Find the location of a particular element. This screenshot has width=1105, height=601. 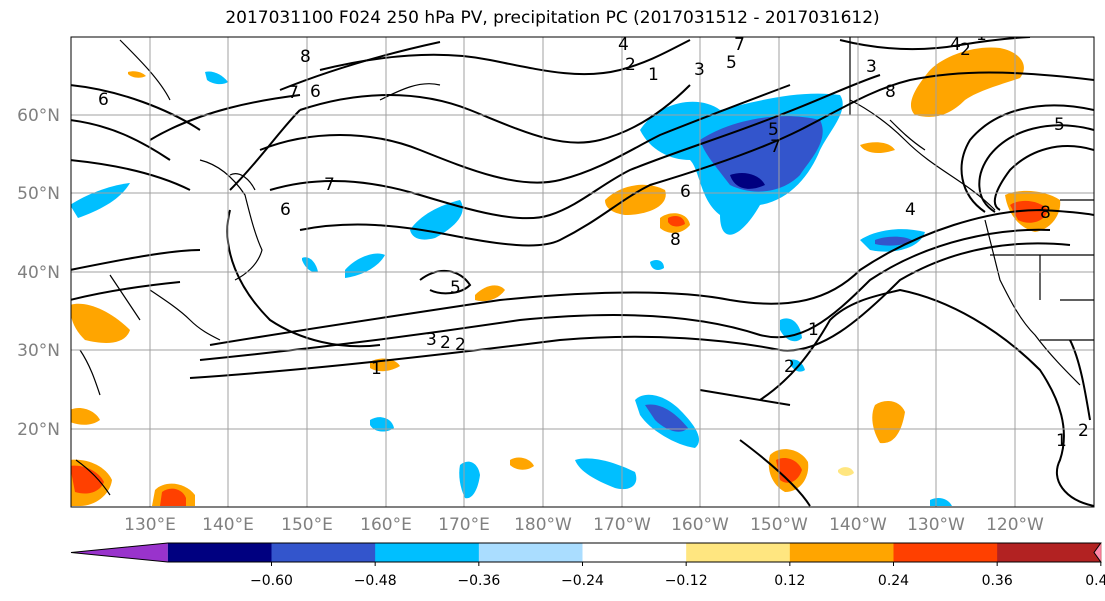

lat-label: 40°N is located at coordinates (38, 273).